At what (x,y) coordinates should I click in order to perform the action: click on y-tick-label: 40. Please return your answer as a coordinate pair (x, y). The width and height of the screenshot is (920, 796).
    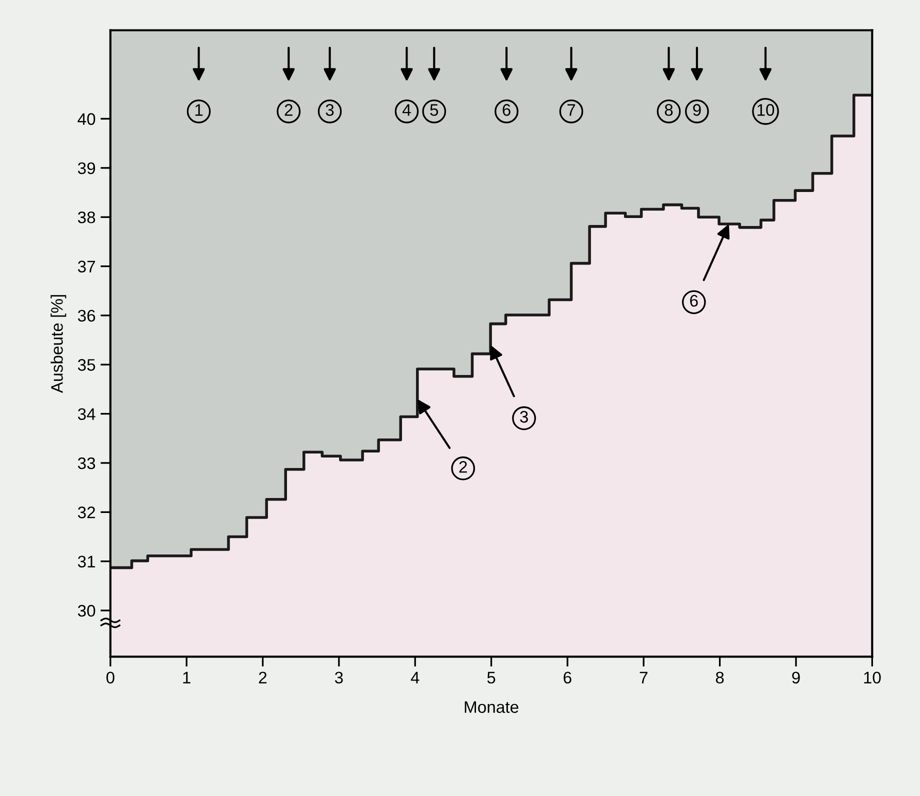
    Looking at the image, I should click on (87, 119).